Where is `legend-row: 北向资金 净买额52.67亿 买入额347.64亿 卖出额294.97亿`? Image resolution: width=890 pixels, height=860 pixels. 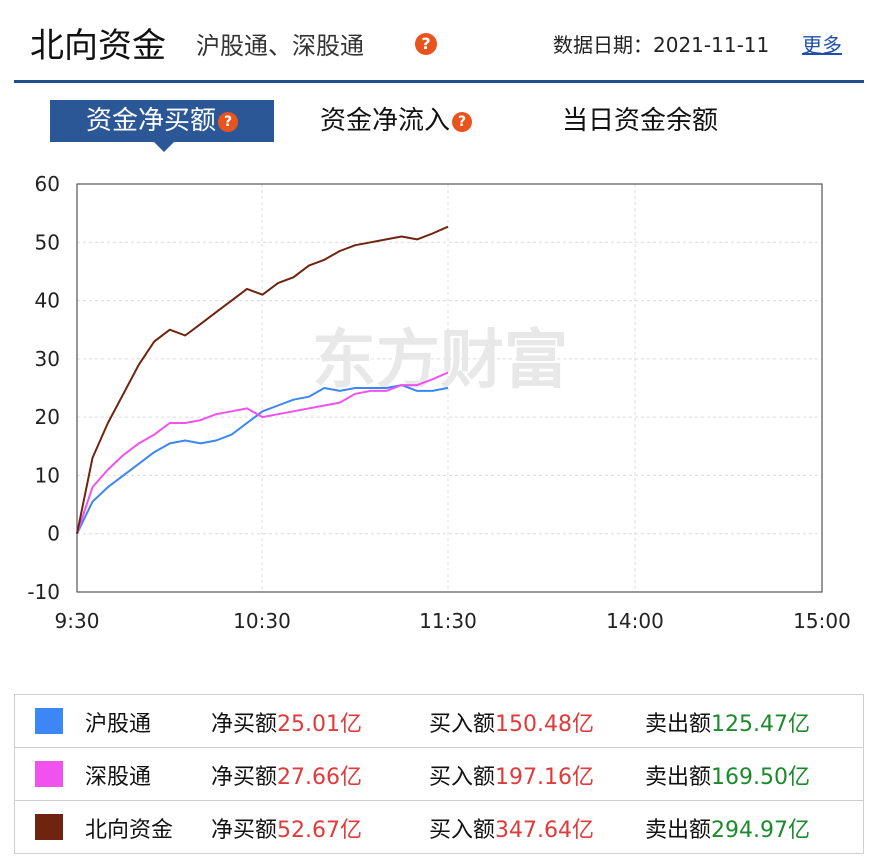 legend-row: 北向资金 净买额52.67亿 买入额347.64亿 卖出额294.97亿 is located at coordinates (439, 827).